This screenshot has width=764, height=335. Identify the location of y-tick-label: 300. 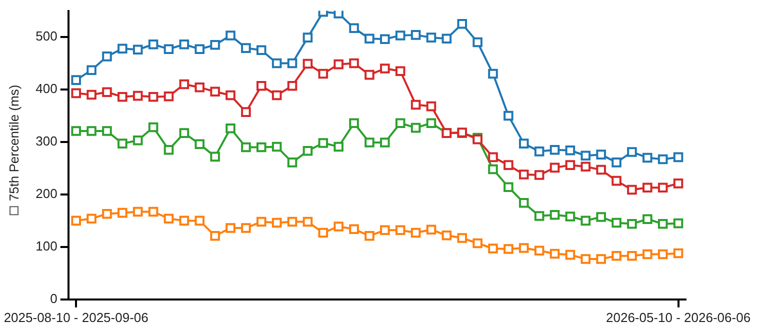
(47, 141).